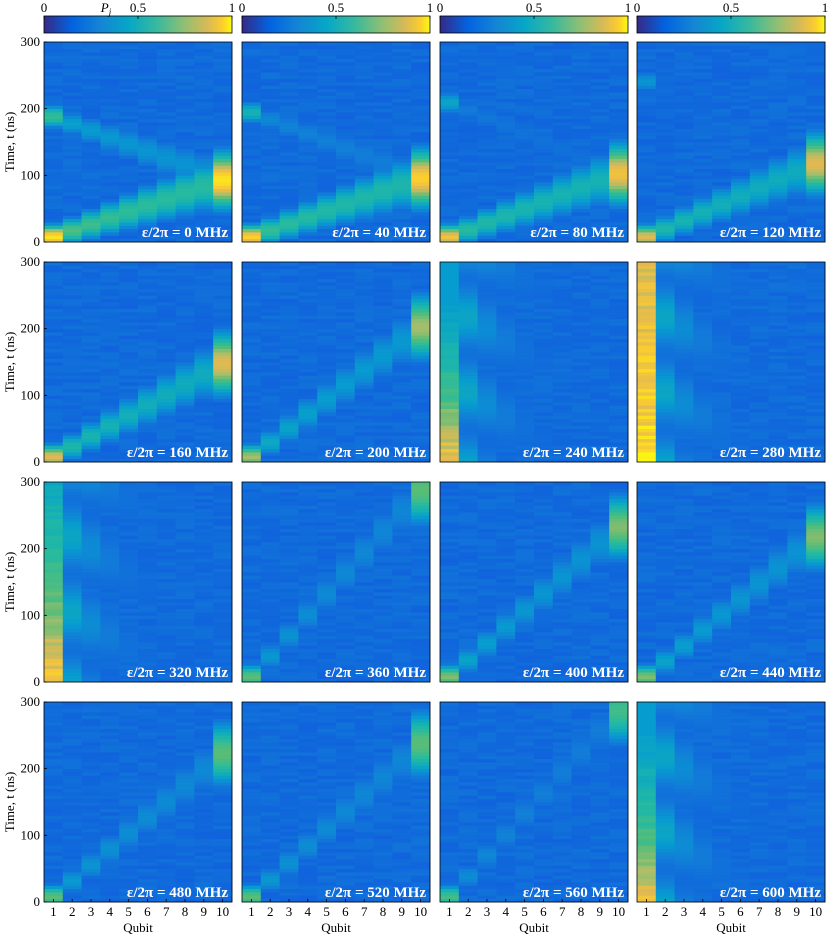 The image size is (830, 946). What do you see at coordinates (9, 142) in the screenshot?
I see `y-axis-label: Time, t (ns)` at bounding box center [9, 142].